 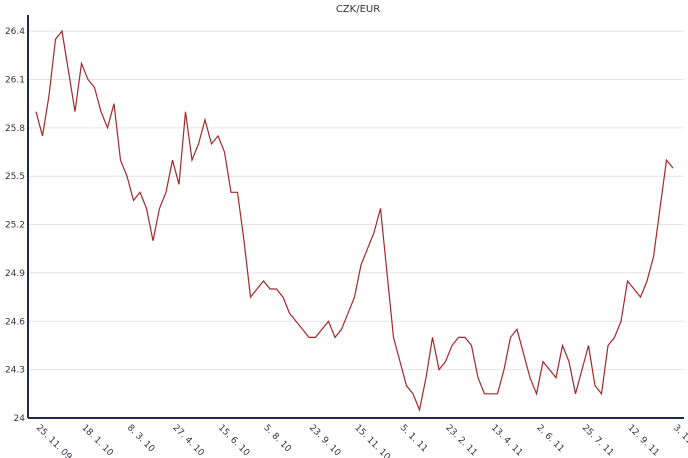 What do you see at coordinates (15, 274) in the screenshot?
I see `y-tick-label: 24.9` at bounding box center [15, 274].